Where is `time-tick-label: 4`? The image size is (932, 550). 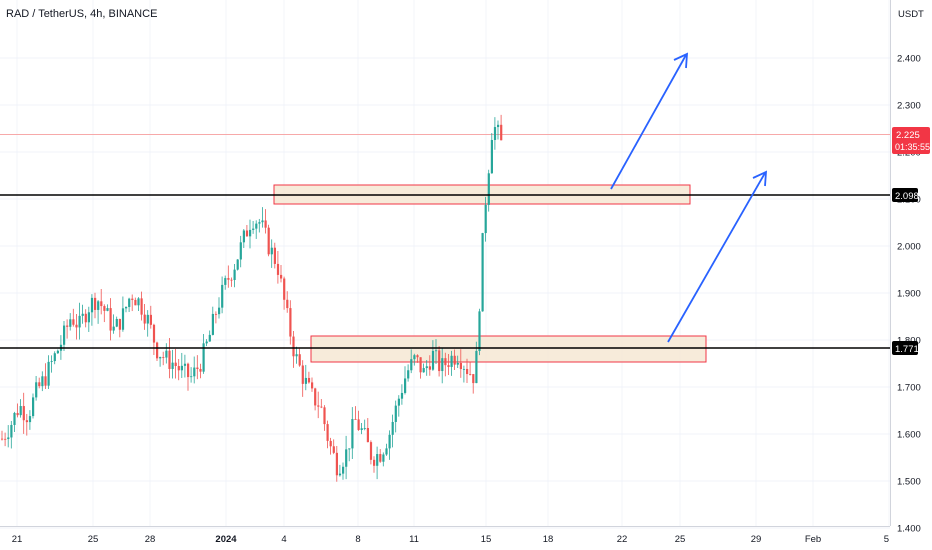
time-tick-label: 4 is located at coordinates (283, 539).